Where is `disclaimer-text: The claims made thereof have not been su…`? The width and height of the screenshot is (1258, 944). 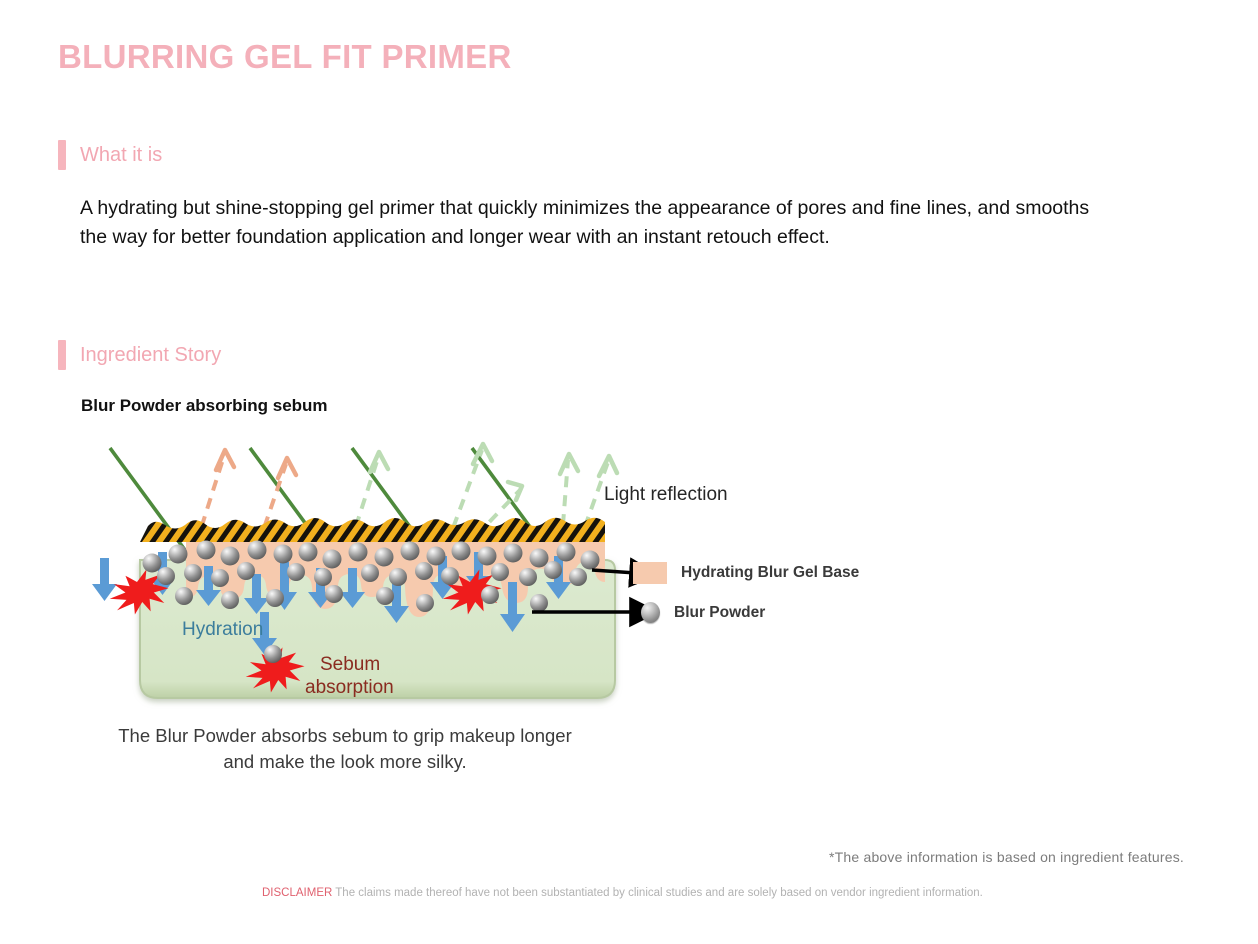 disclaimer-text: The claims made thereof have not been su… is located at coordinates (657, 893).